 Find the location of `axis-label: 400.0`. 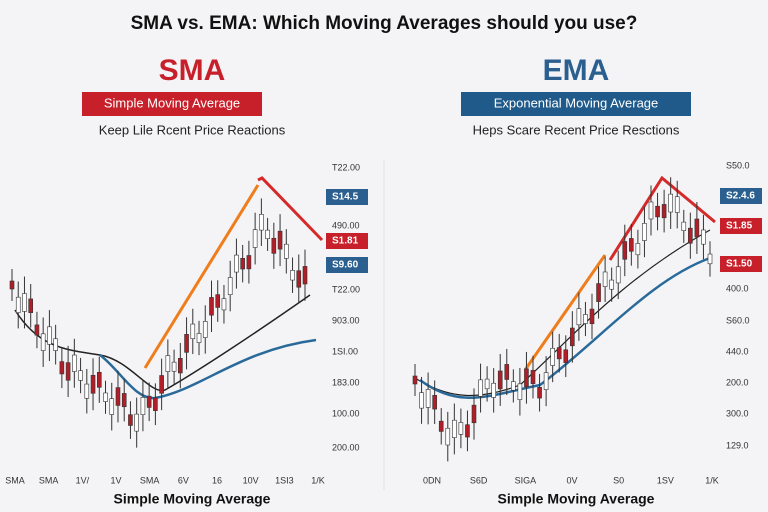

axis-label: 400.0 is located at coordinates (737, 288).